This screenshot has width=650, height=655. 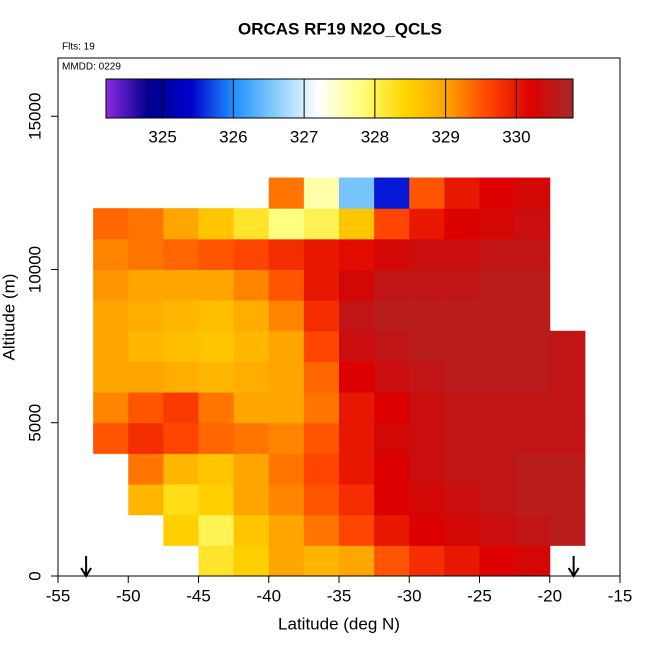 I want to click on colorbar-tick-label: 327, so click(x=304, y=136).